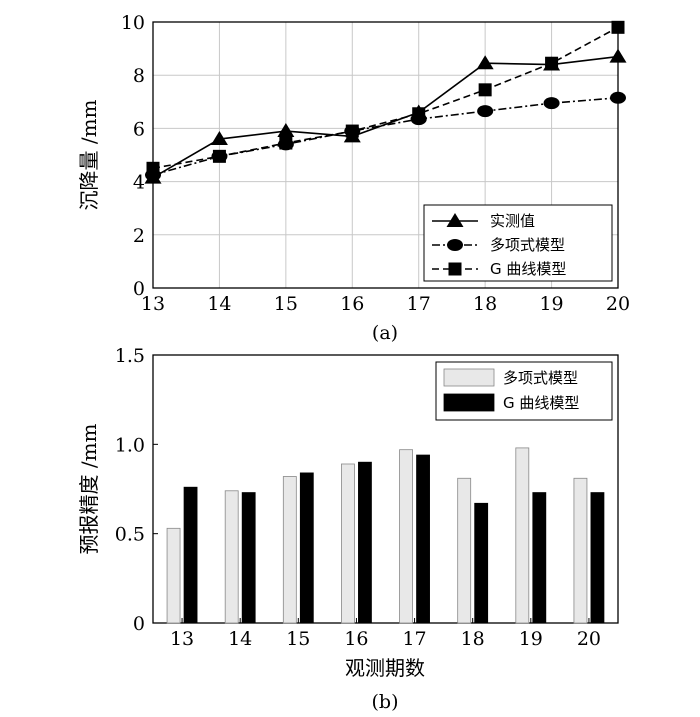 This screenshot has height=717, width=700. Describe the element at coordinates (139, 183) in the screenshot. I see `y-tick-label-a: 4` at that location.